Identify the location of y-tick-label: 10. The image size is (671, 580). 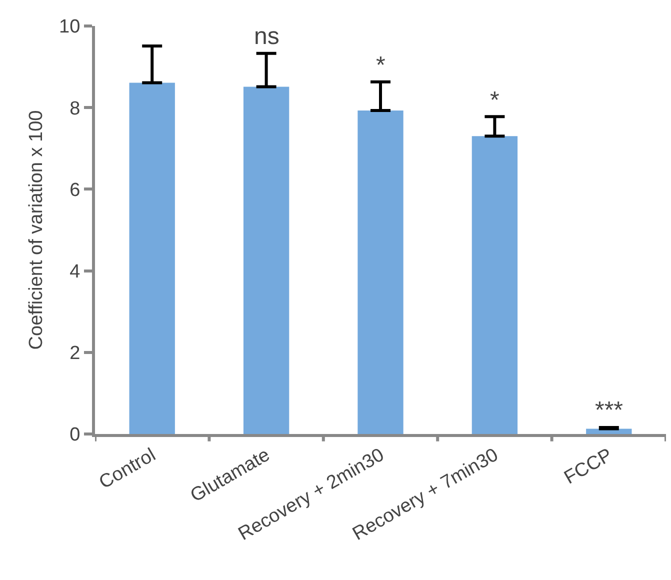
(69, 27).